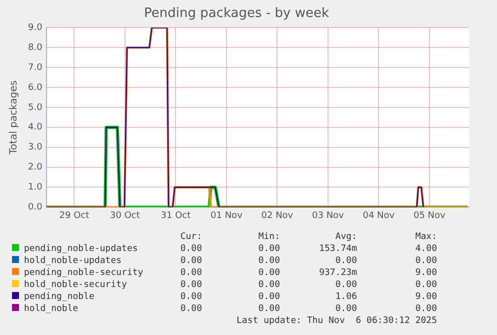  Describe the element at coordinates (35, 147) in the screenshot. I see `y-tick-label: 3.0` at that location.